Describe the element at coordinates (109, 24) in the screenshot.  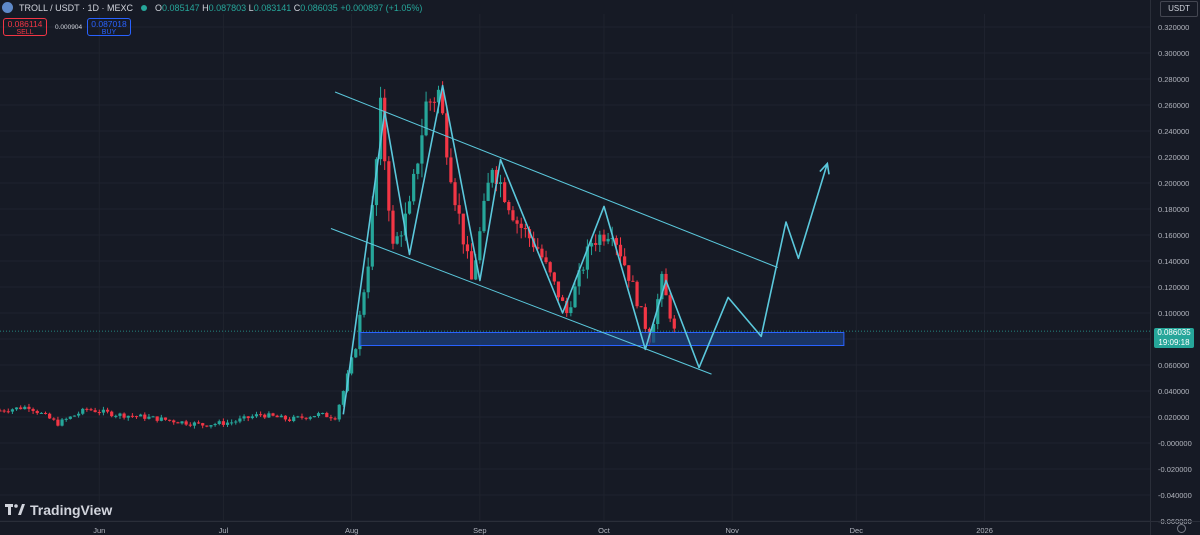
I see `buy-price: 0.087018` at that location.